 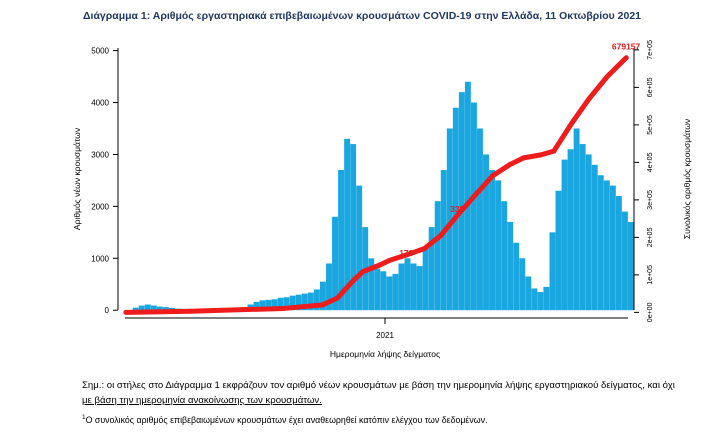 What do you see at coordinates (650, 312) in the screenshot?
I see `y2-tick-label: 0e+00` at bounding box center [650, 312].